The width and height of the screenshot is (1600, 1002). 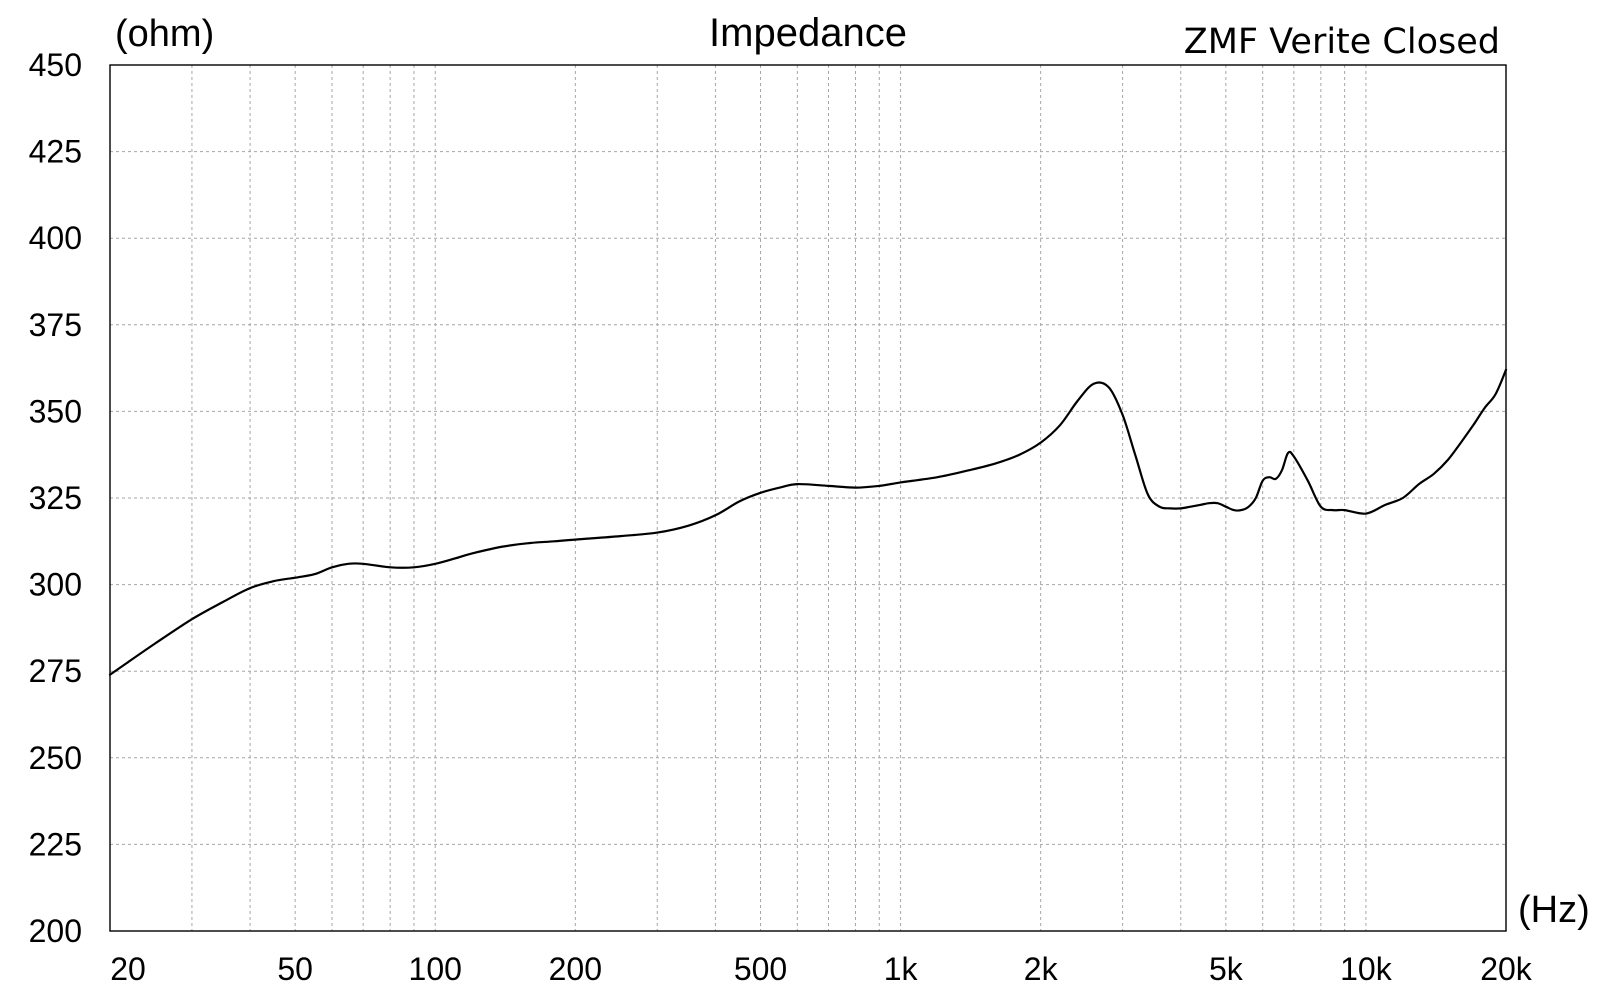 What do you see at coordinates (435, 969) in the screenshot?
I see `x-tick-label: 100` at bounding box center [435, 969].